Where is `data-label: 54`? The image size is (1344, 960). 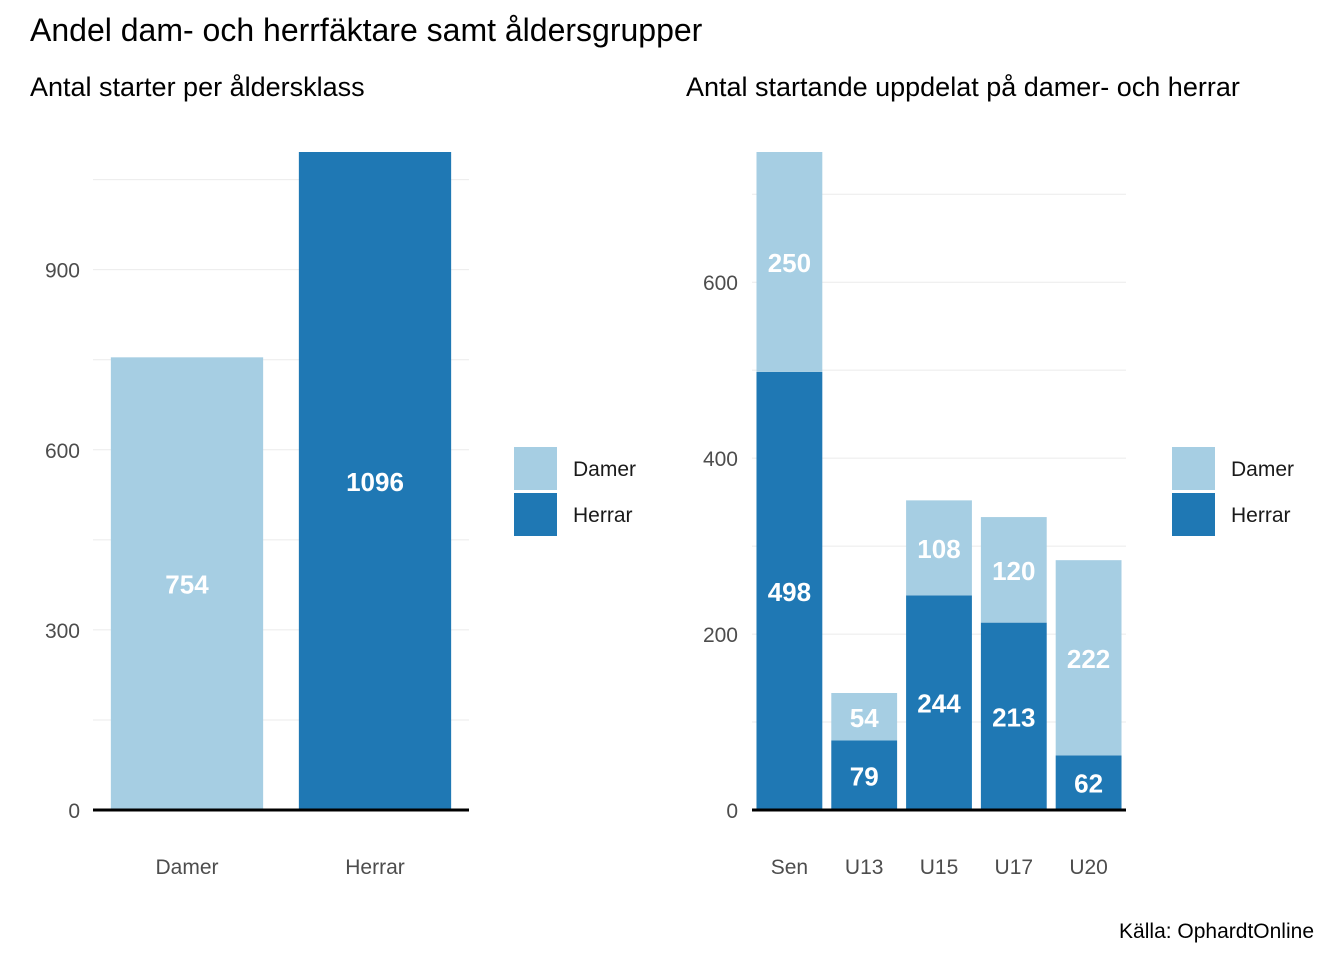
data-label: 54 is located at coordinates (864, 718).